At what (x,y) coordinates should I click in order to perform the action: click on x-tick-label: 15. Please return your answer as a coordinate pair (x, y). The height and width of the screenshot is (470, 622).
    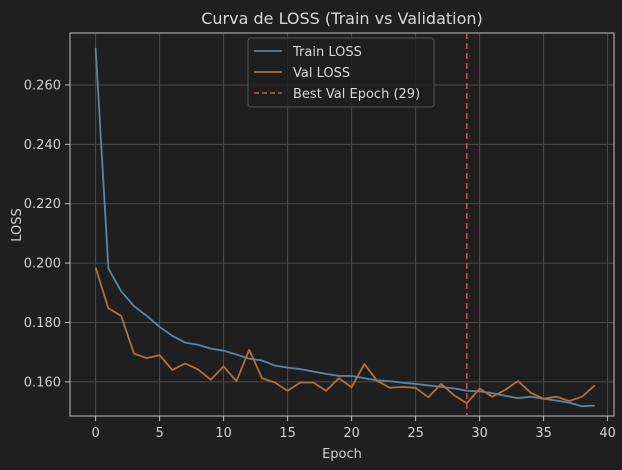
    Looking at the image, I should click on (287, 433).